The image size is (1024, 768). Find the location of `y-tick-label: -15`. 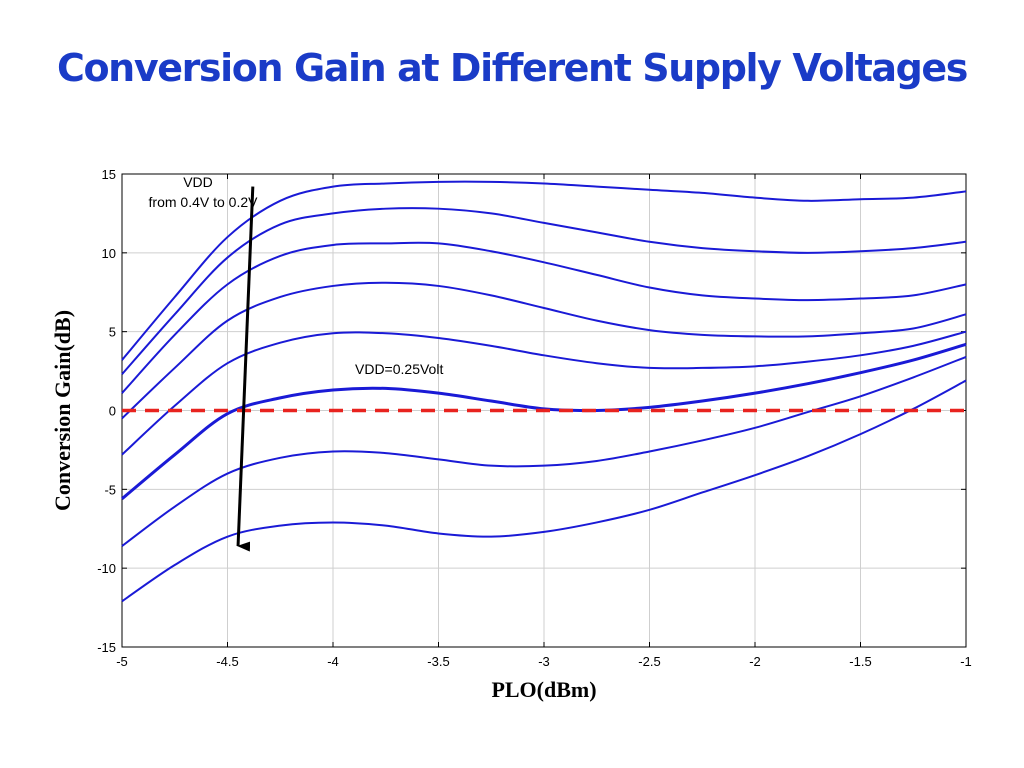

y-tick-label: -15 is located at coordinates (106, 647).